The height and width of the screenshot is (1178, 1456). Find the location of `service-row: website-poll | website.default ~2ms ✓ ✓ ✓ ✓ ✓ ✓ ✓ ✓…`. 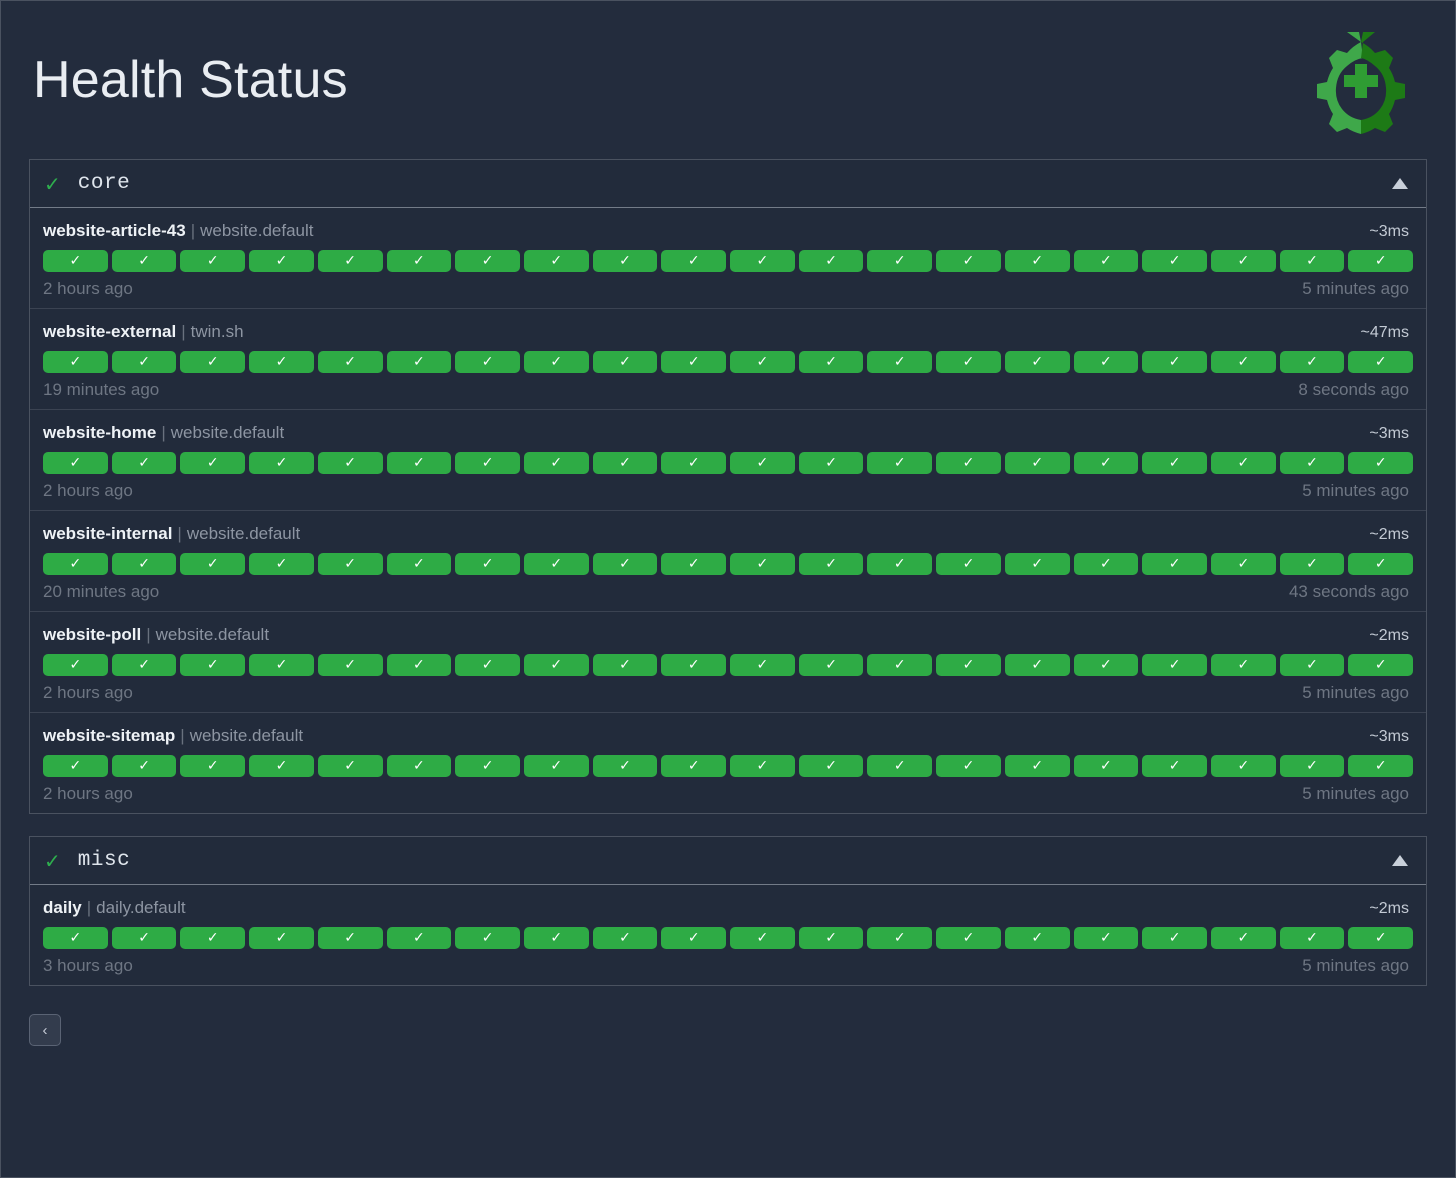

service-row: website-poll | website.default ~2ms ✓ ✓ ✓ ✓ ✓ ✓ ✓ ✓… is located at coordinates (728, 662).